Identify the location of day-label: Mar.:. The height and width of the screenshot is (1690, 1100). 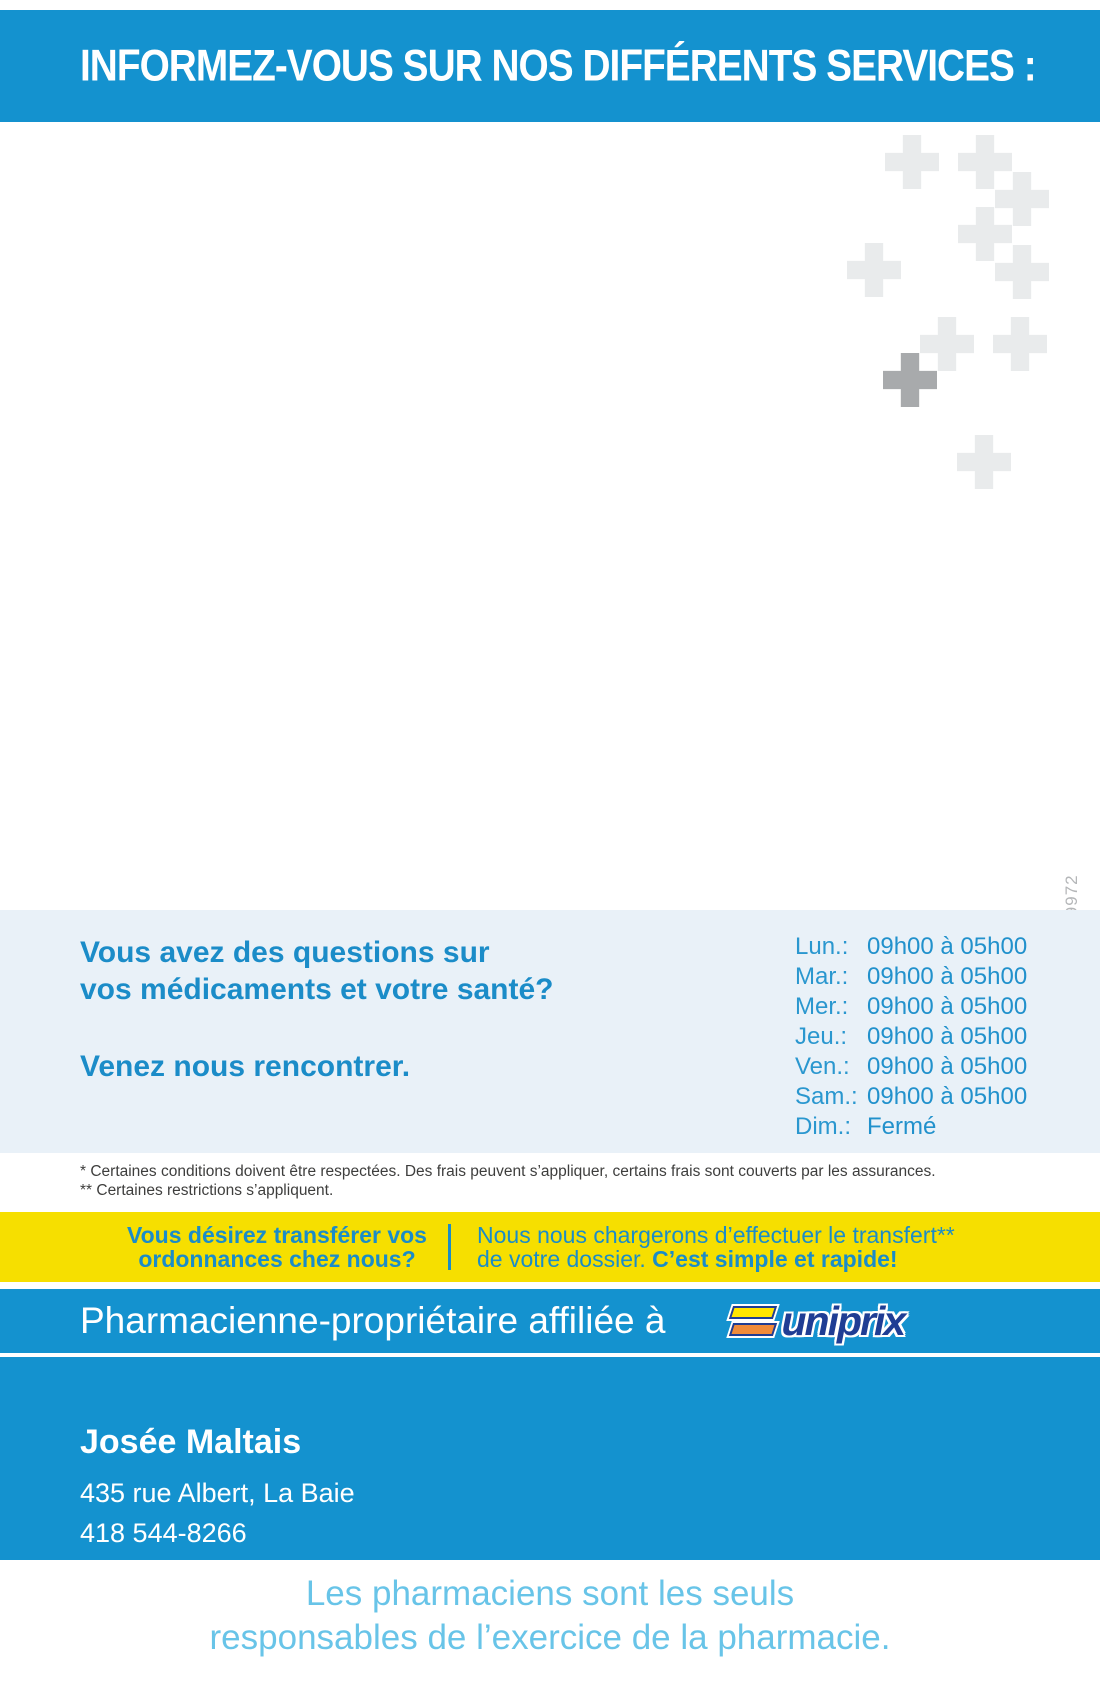
(822, 976).